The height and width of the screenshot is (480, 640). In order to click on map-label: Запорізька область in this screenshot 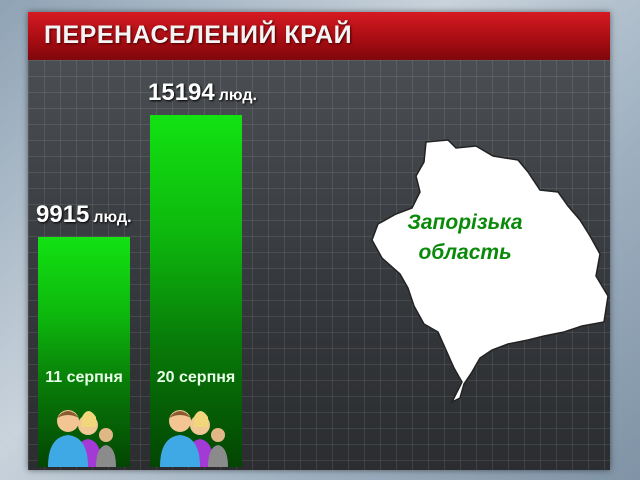, I will do `click(465, 238)`.